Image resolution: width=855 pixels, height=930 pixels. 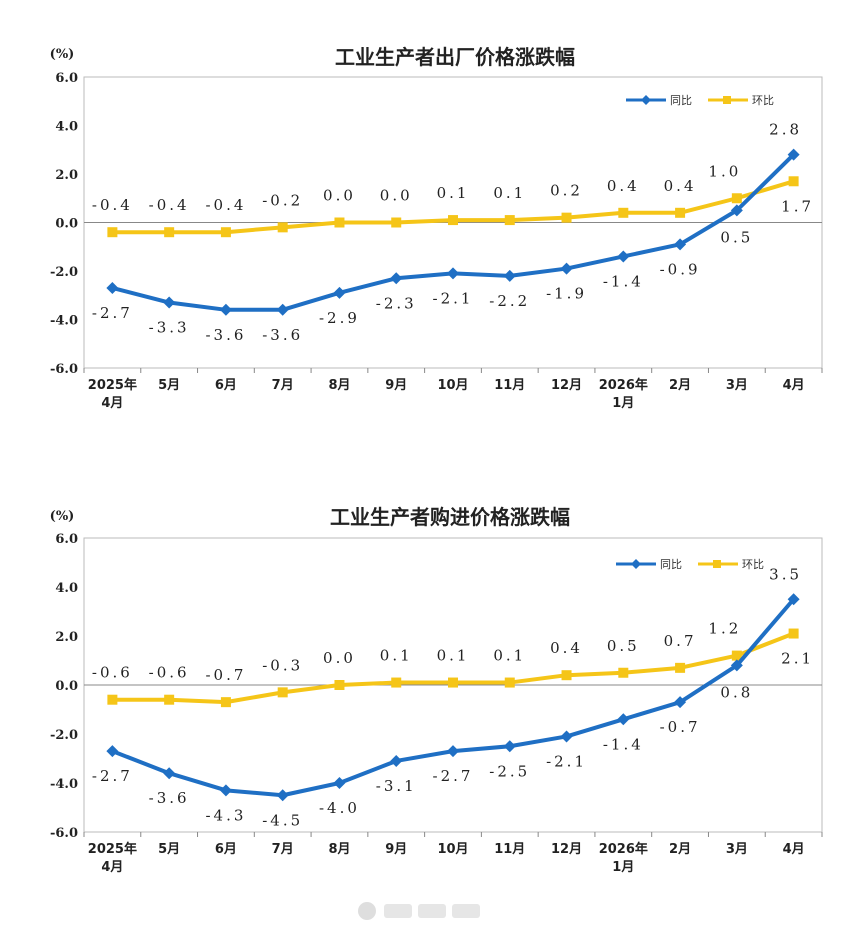 What do you see at coordinates (339, 318) in the screenshot?
I see `data-label-yoy: -2.9` at bounding box center [339, 318].